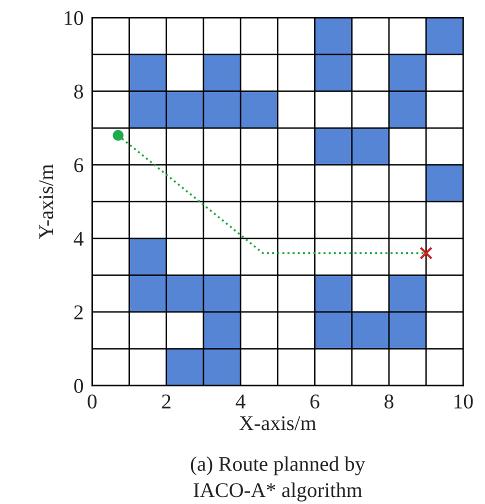  Describe the element at coordinates (46, 201) in the screenshot. I see `y-axis-title: Y-axis/m` at that location.